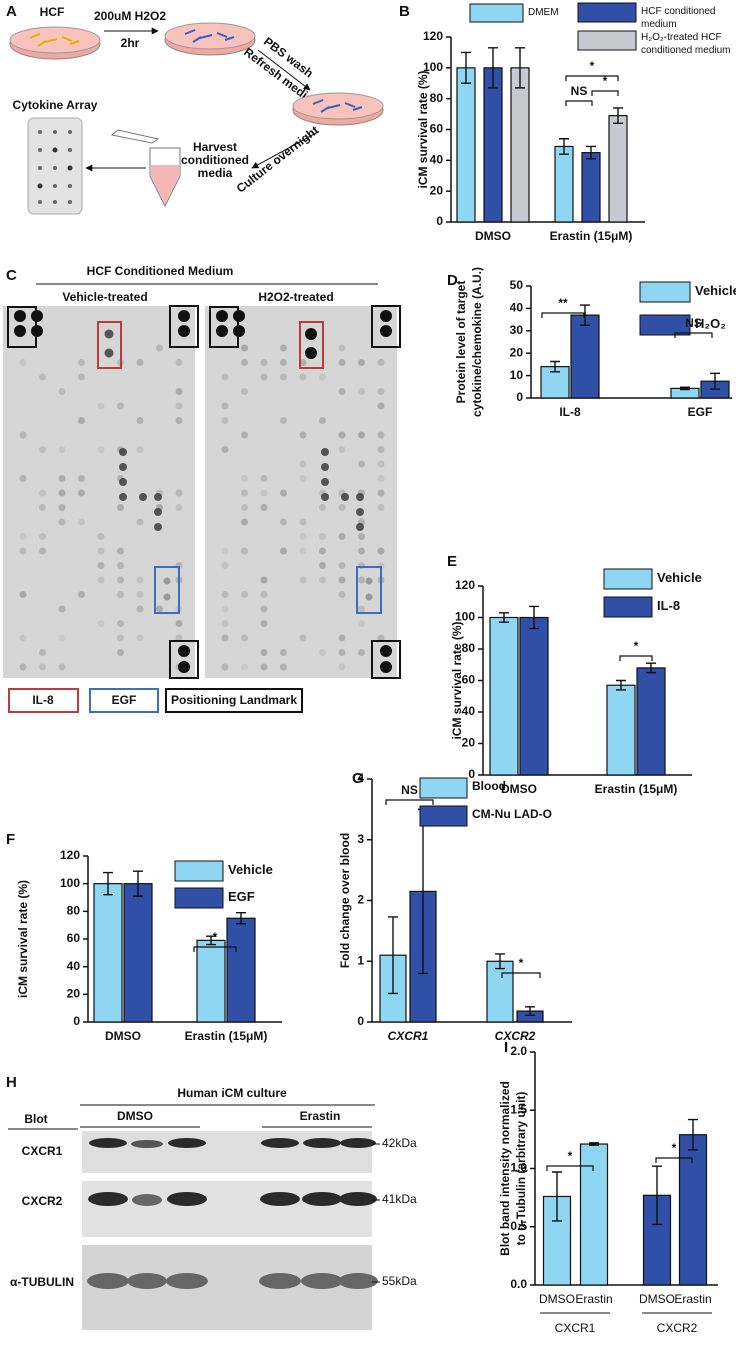 This screenshot has height=1362, width=736. What do you see at coordinates (104, 297) in the screenshot?
I see `condition: Vehicle-treated` at bounding box center [104, 297].